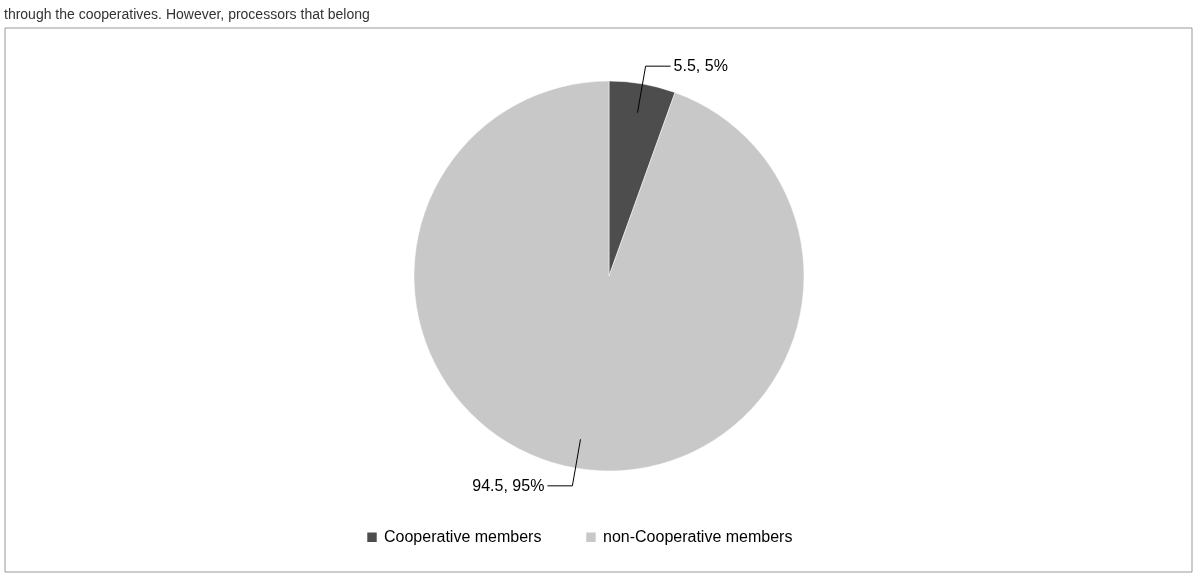  What do you see at coordinates (463, 537) in the screenshot?
I see `legend-label: Cooperative members` at bounding box center [463, 537].